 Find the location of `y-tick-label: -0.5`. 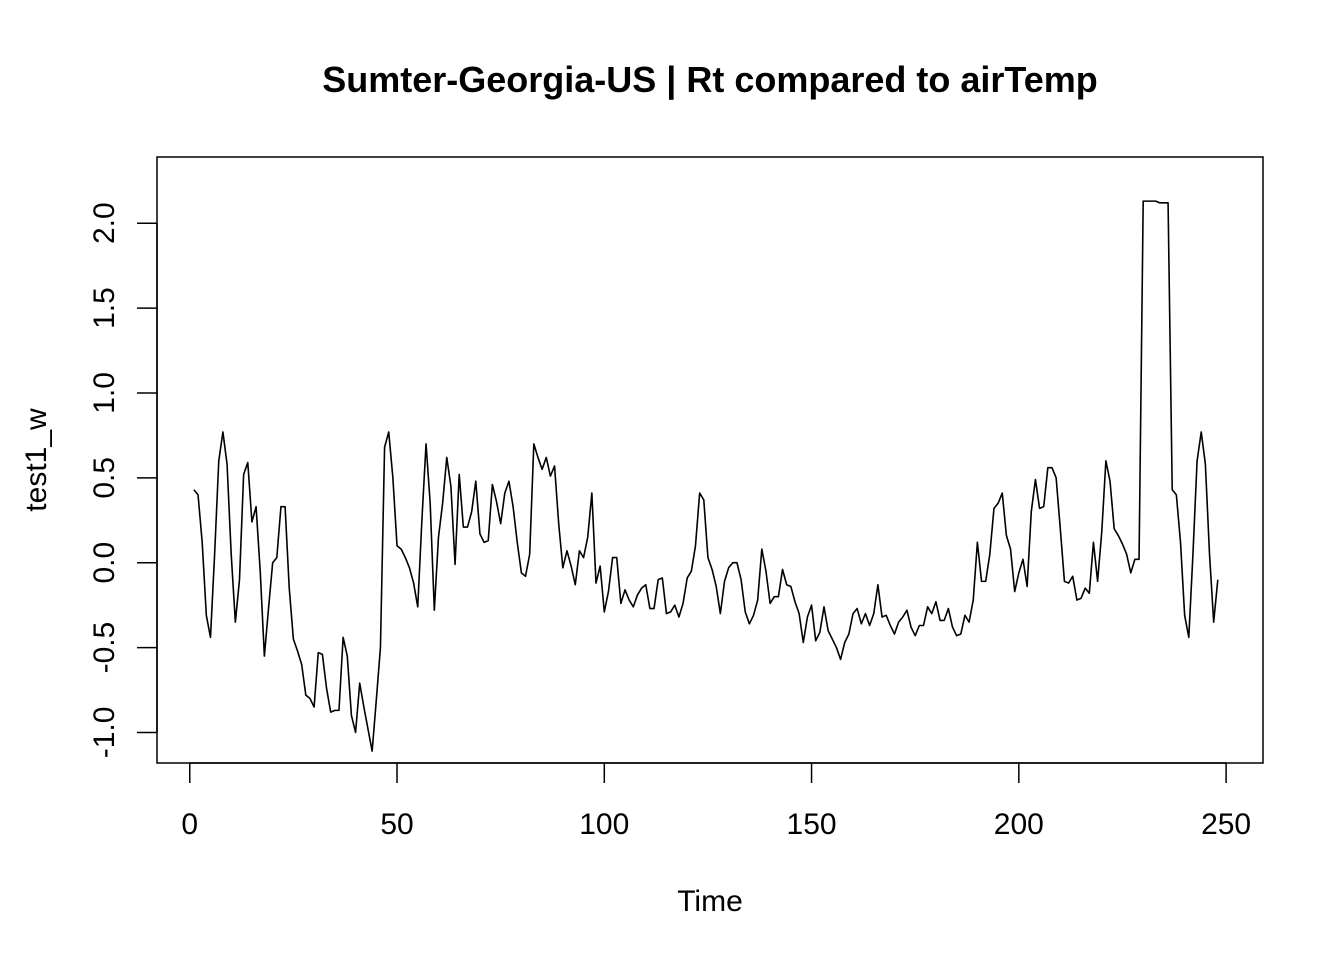

y-tick-label: -0.5 is located at coordinates (104, 648).